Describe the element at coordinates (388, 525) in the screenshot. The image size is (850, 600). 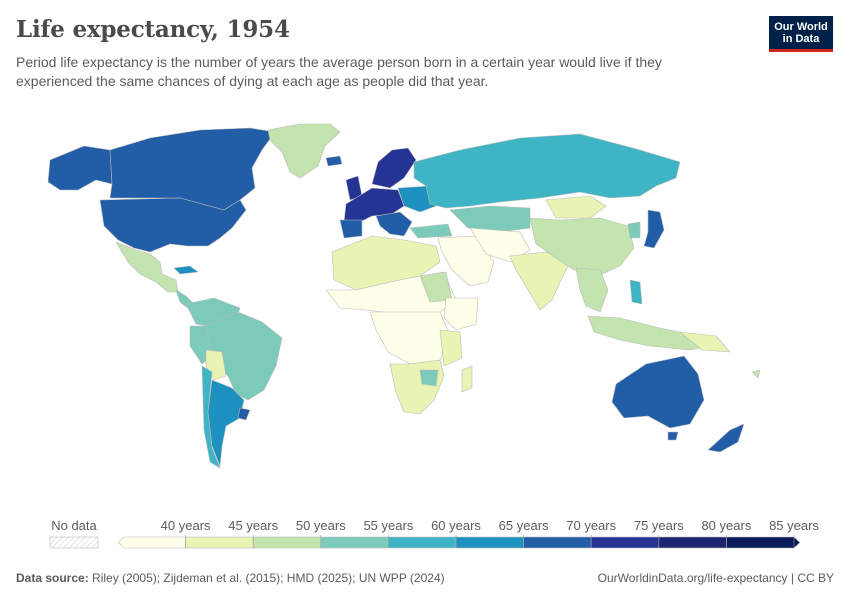
I see `legend-tick-label: 55 years` at that location.